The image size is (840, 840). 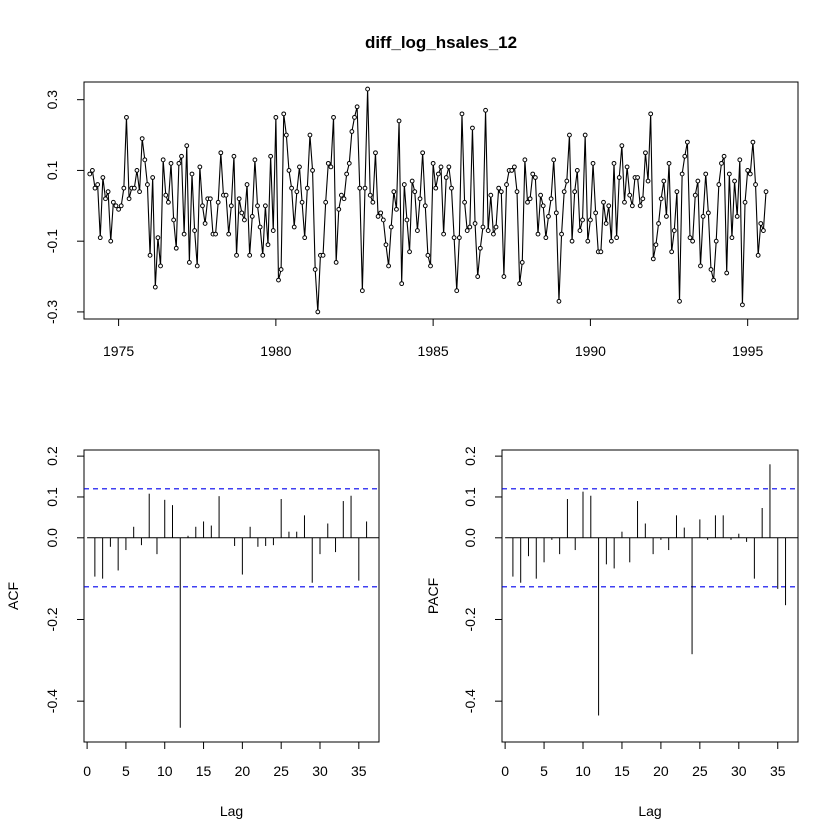 I want to click on x-tick-label: 1985, so click(x=433, y=351).